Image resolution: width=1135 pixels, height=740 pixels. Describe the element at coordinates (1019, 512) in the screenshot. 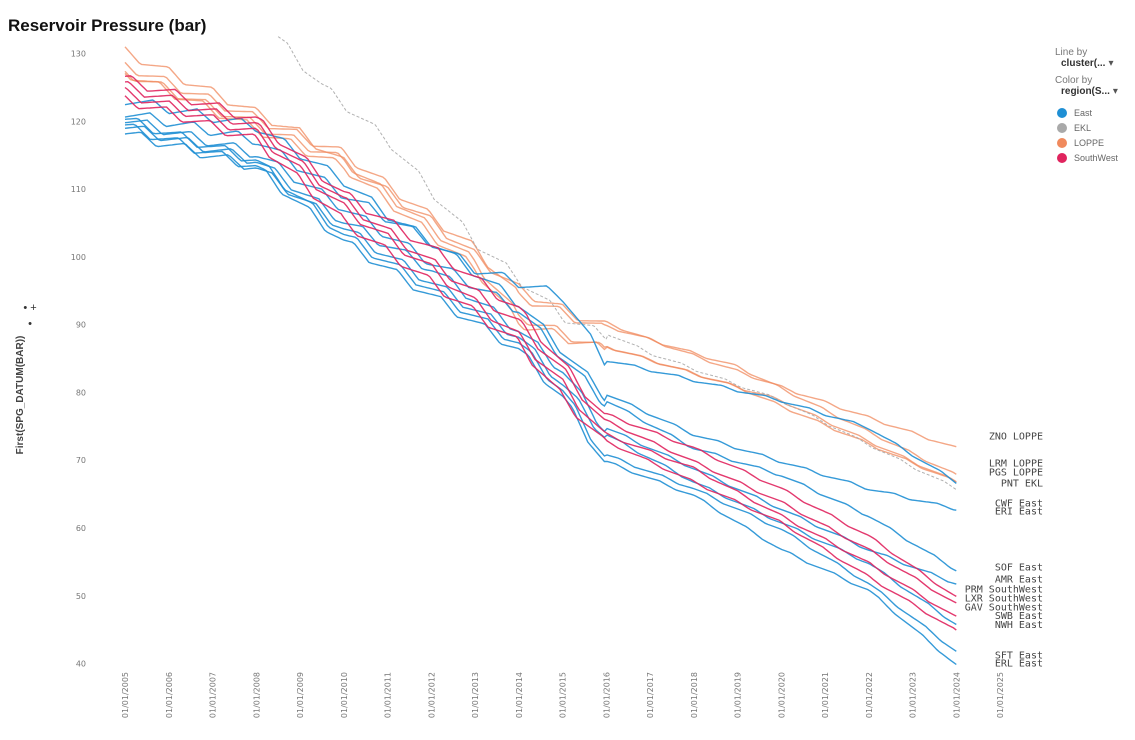

I see `series-end-label: ERI East` at that location.